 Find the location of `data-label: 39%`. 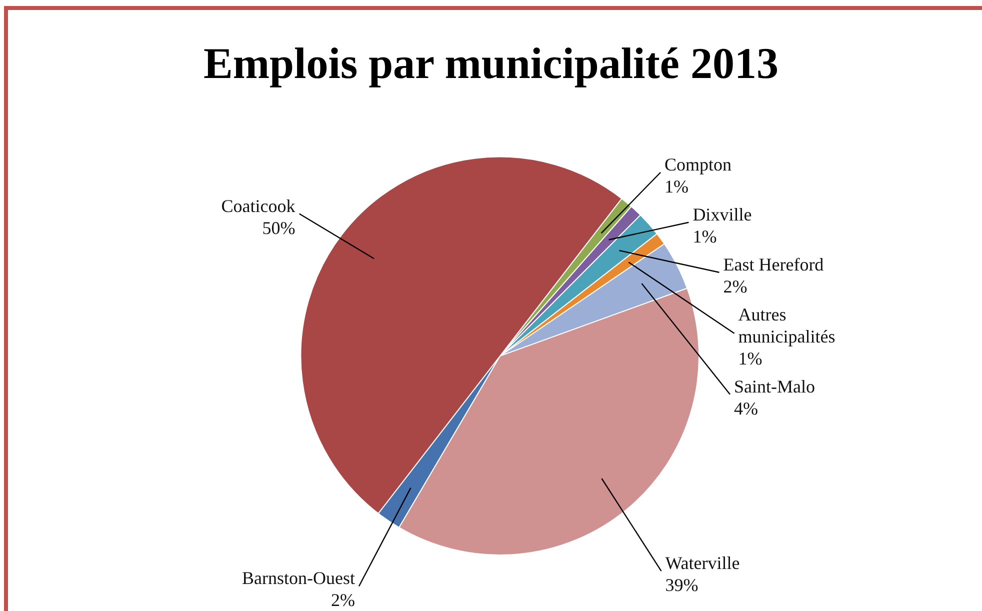

data-label: 39% is located at coordinates (681, 585).